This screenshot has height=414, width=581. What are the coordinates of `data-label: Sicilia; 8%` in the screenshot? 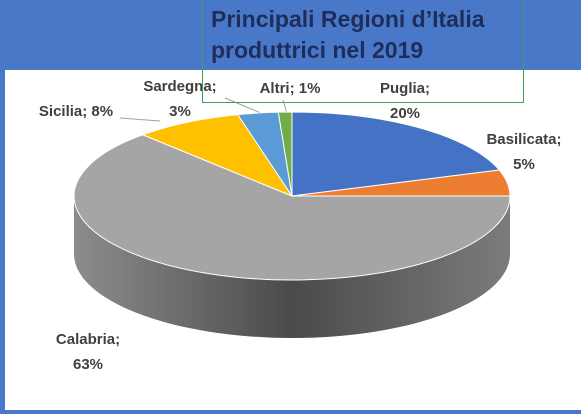 It's located at (76, 111).